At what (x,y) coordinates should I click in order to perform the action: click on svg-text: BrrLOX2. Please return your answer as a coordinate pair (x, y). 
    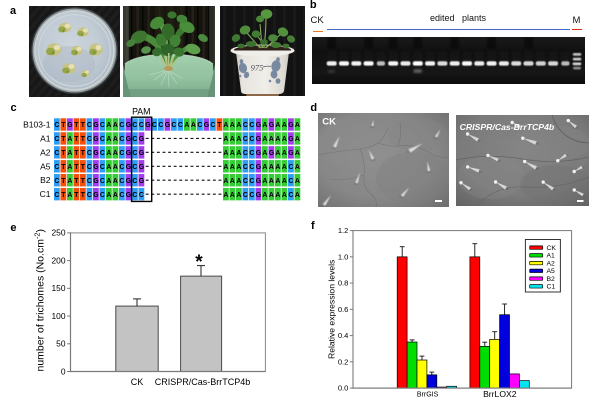
    Looking at the image, I should click on (500, 394).